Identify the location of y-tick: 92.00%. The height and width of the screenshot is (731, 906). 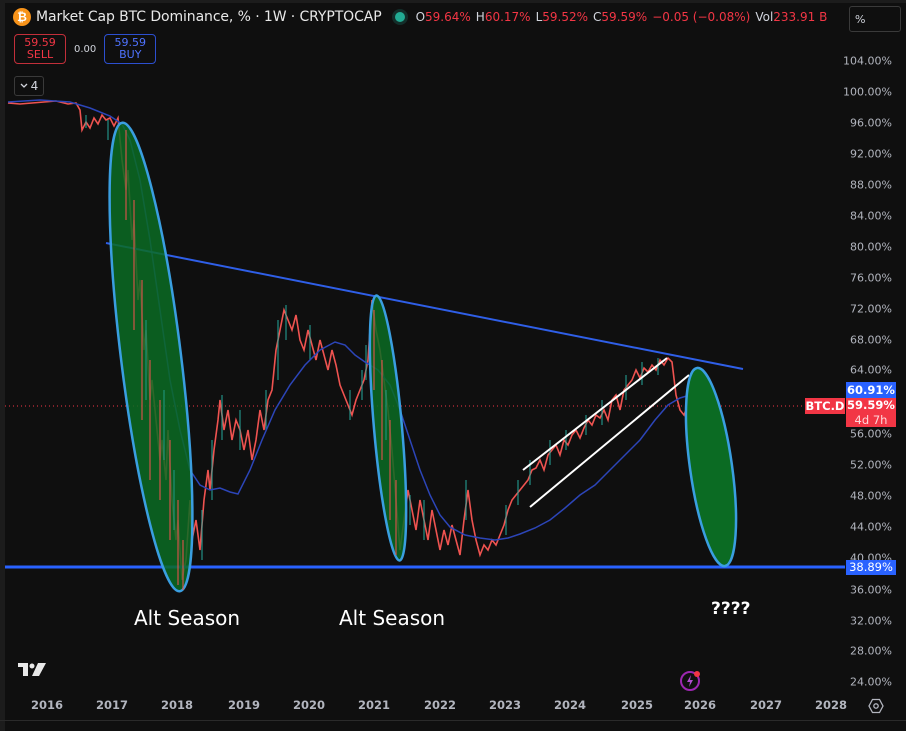
(871, 154).